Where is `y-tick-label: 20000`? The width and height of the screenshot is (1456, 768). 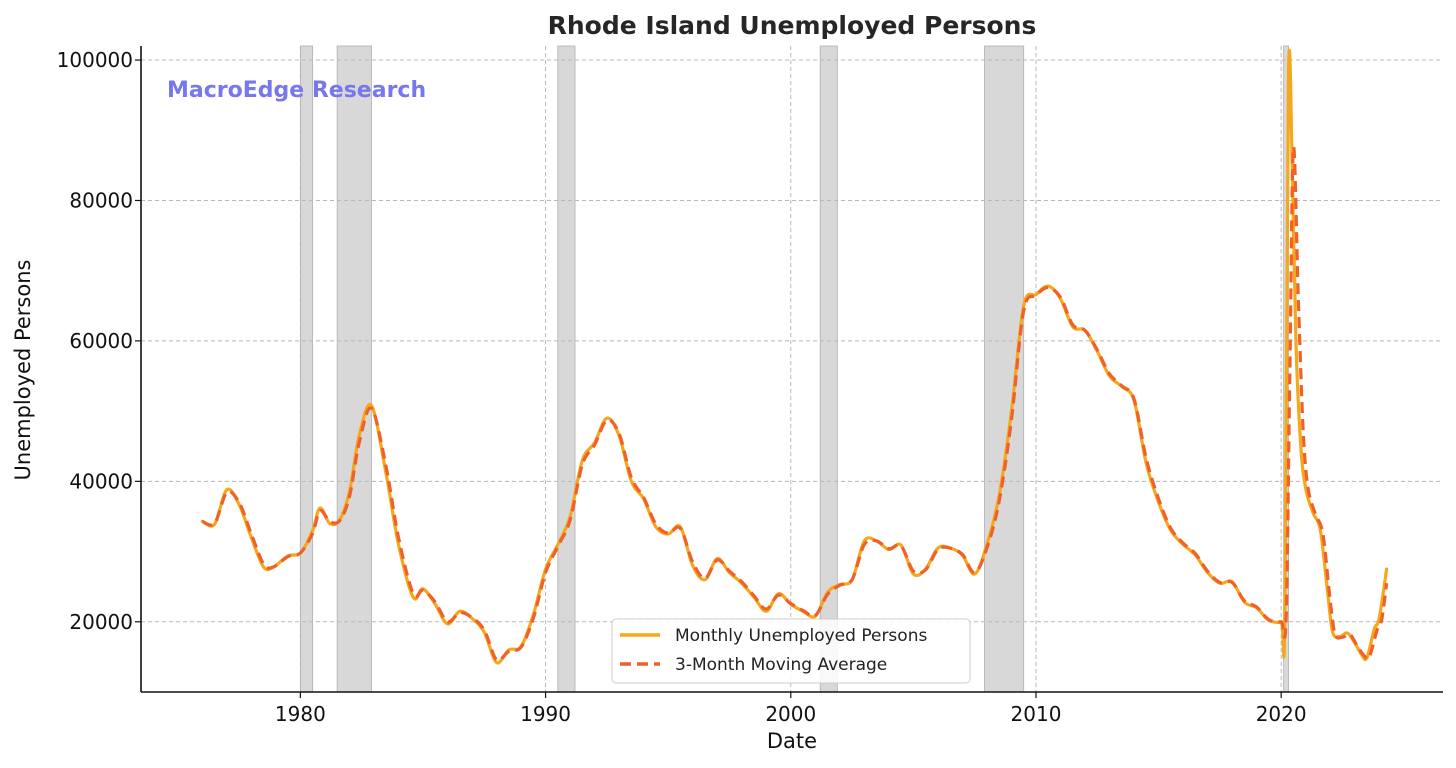
y-tick-label: 20000 is located at coordinates (101, 622).